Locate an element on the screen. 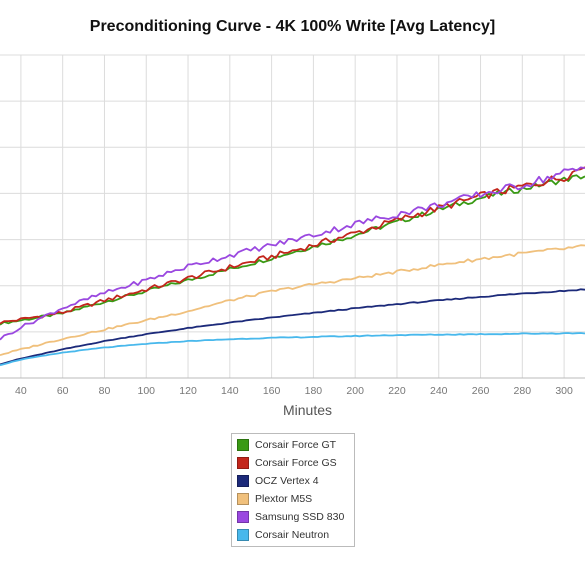  legend-item: Samsung SSD 830 is located at coordinates (293, 517).